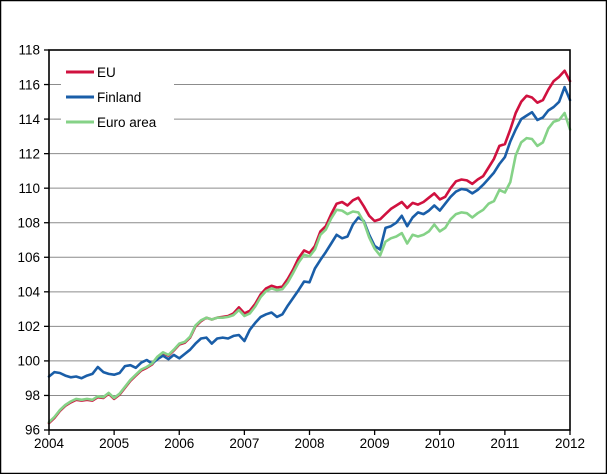  What do you see at coordinates (114, 443) in the screenshot?
I see `x-tick-label: 2005` at bounding box center [114, 443].